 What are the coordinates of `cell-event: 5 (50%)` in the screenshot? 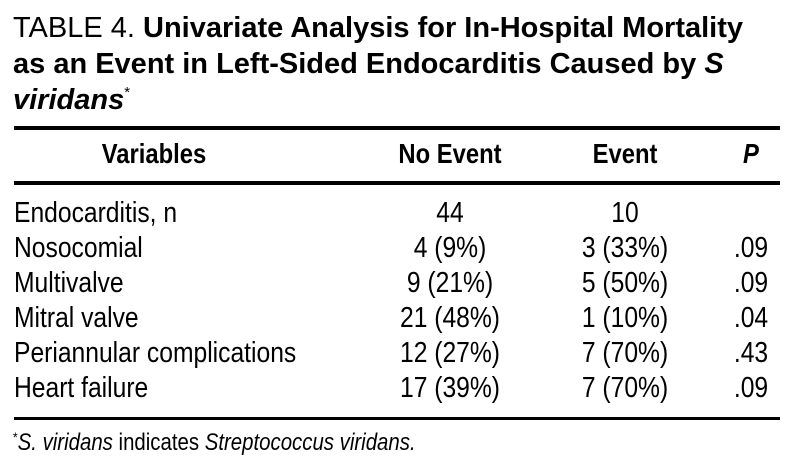 It's located at (625, 283).